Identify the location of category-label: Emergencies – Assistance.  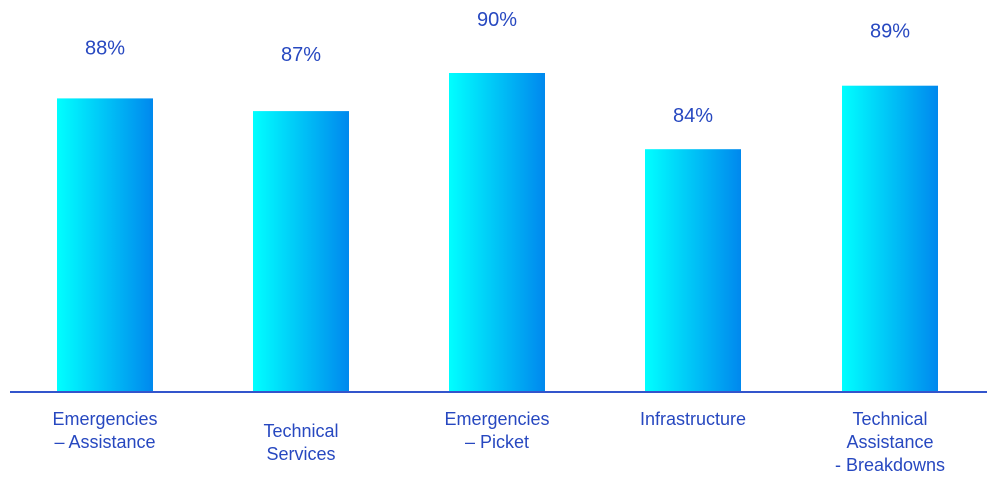
(104, 430).